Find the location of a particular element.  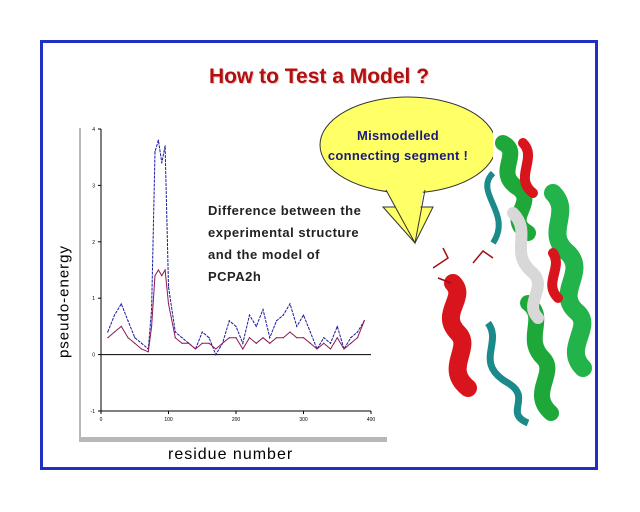

y-tick-label: 3 is located at coordinates (93, 186).